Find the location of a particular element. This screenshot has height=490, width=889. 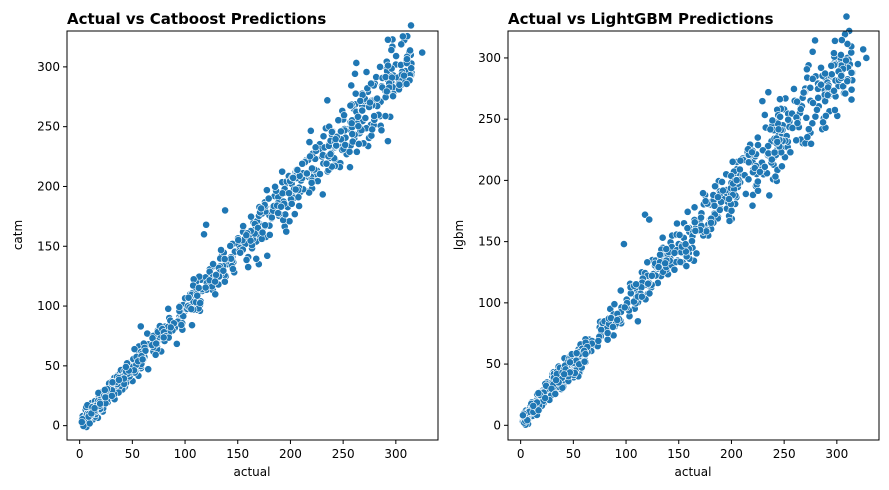

catboost-x-tick-label: 200 is located at coordinates (290, 454).